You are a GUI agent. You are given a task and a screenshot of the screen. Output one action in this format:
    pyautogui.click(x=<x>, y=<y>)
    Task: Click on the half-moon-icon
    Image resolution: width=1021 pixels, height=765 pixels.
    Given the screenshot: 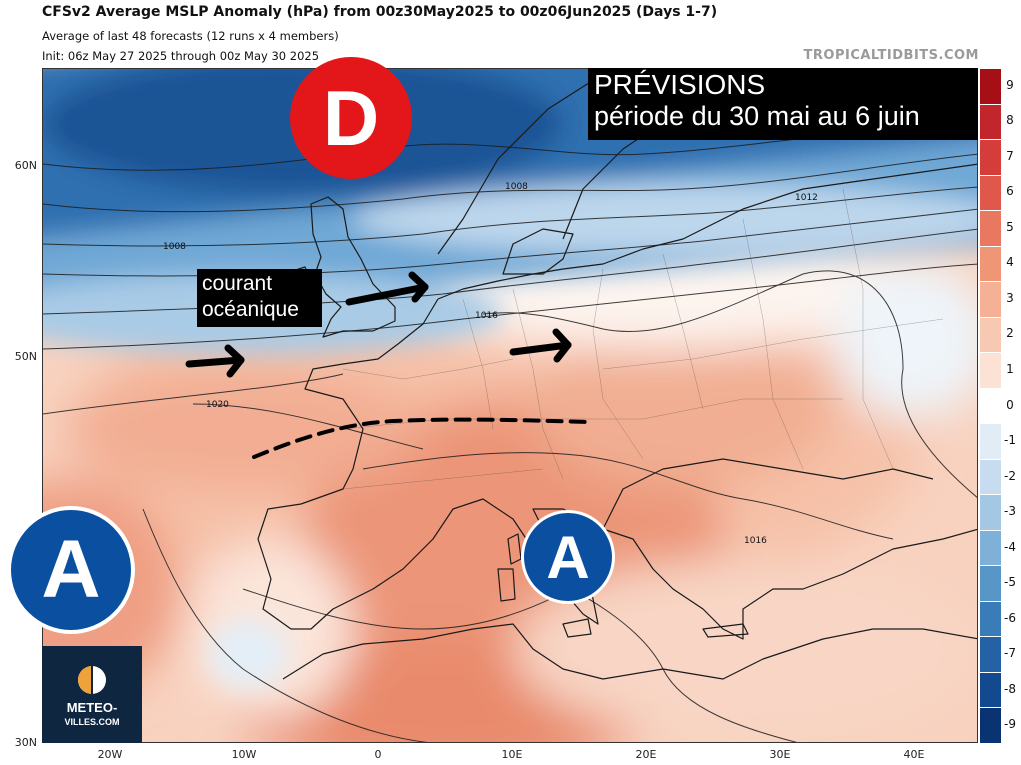 What is the action you would take?
    pyautogui.click(x=92, y=680)
    